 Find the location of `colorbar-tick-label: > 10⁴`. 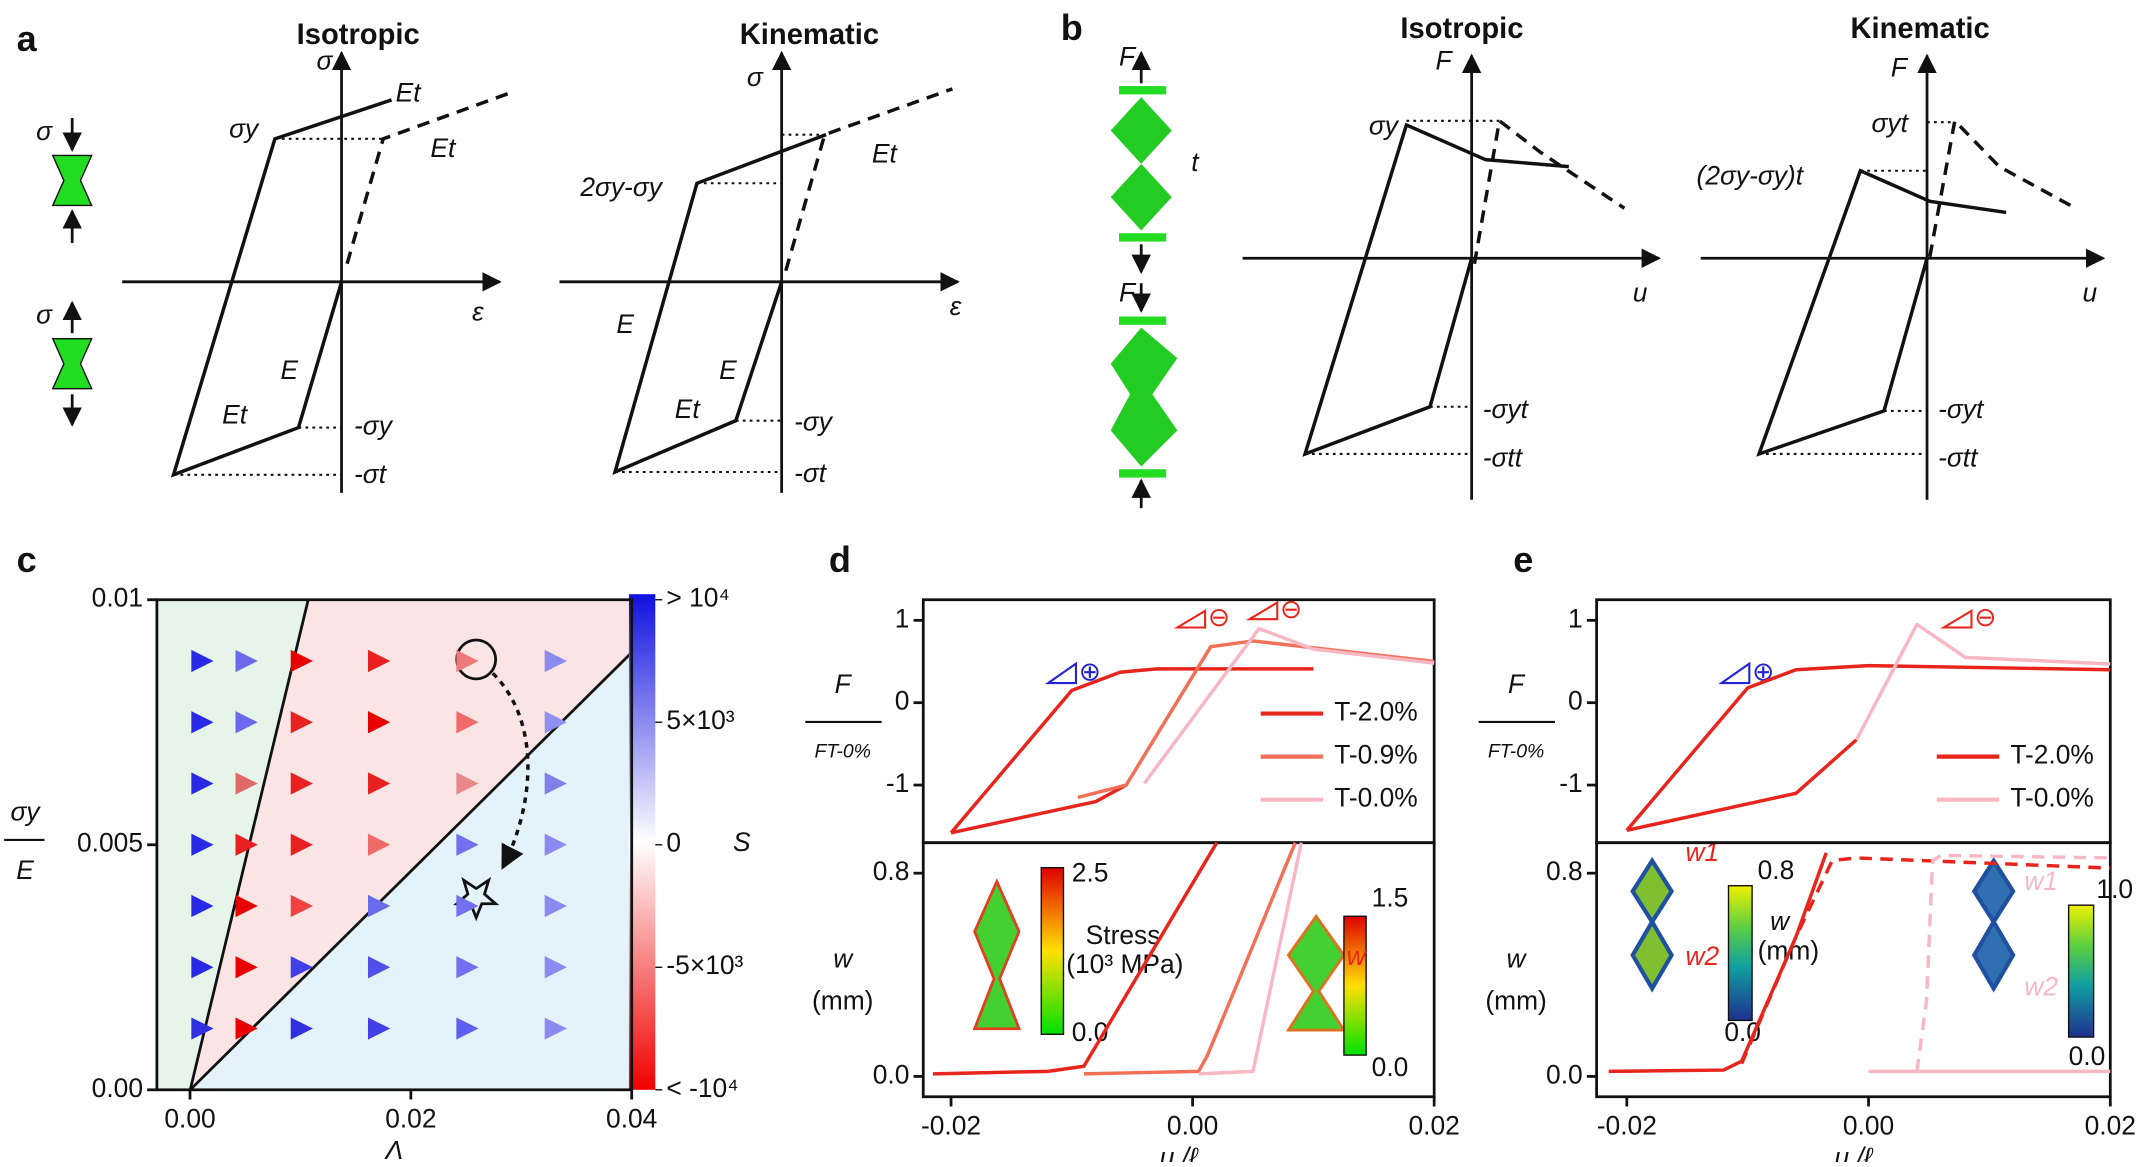

colorbar-tick-label: > 10⁴ is located at coordinates (697, 598).